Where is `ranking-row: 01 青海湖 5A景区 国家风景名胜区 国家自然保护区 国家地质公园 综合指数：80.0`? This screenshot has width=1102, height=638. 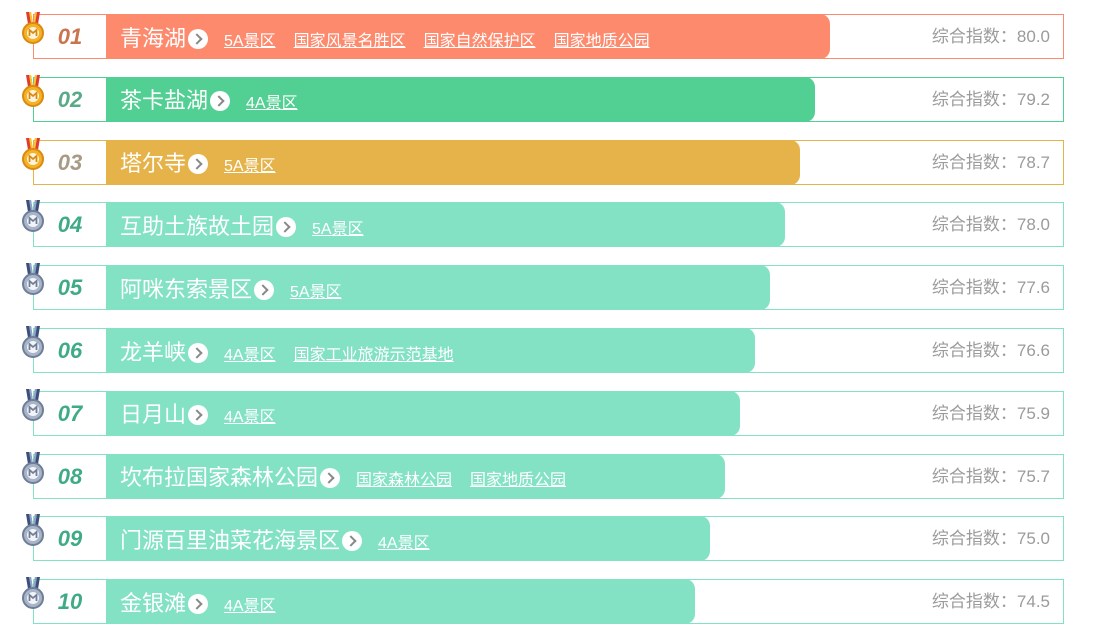
ranking-row: 01 青海湖 5A景区 国家风景名胜区 国家自然保护区 国家地质公园 综合指数：80.0 is located at coordinates (543, 35).